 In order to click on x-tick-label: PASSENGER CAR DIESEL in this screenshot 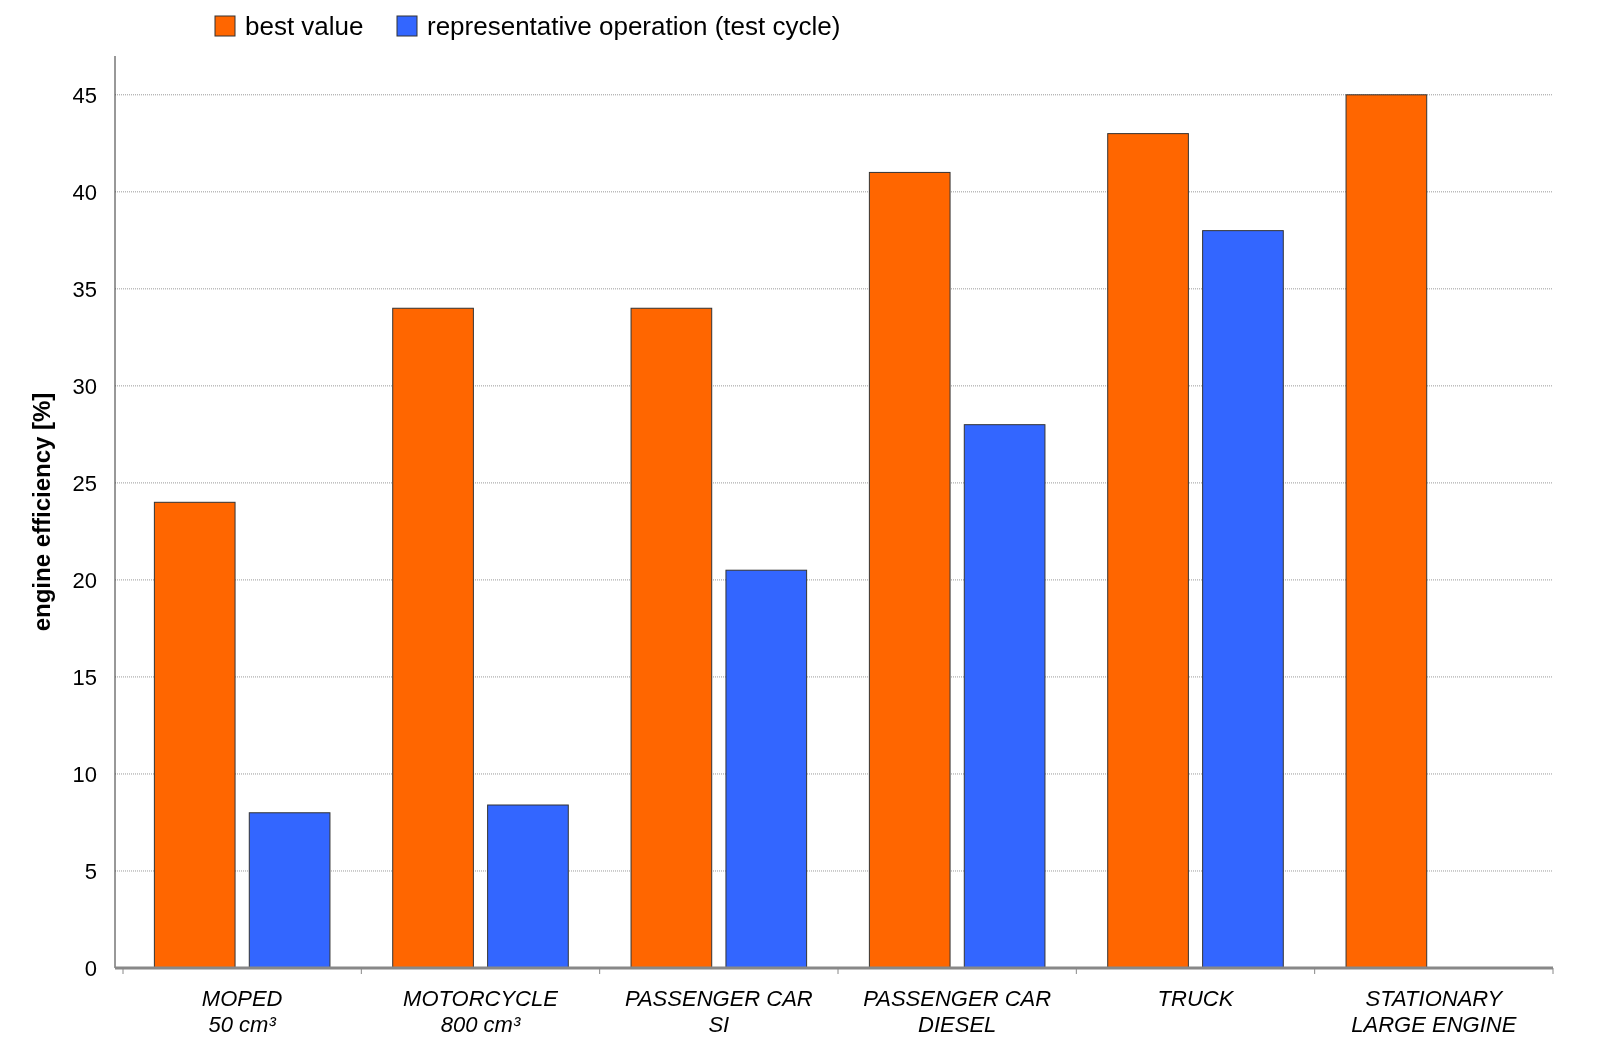, I will do `click(957, 1011)`.